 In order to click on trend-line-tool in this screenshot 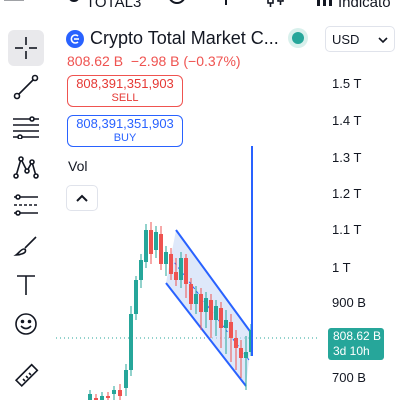, I will do `click(26, 87)`.